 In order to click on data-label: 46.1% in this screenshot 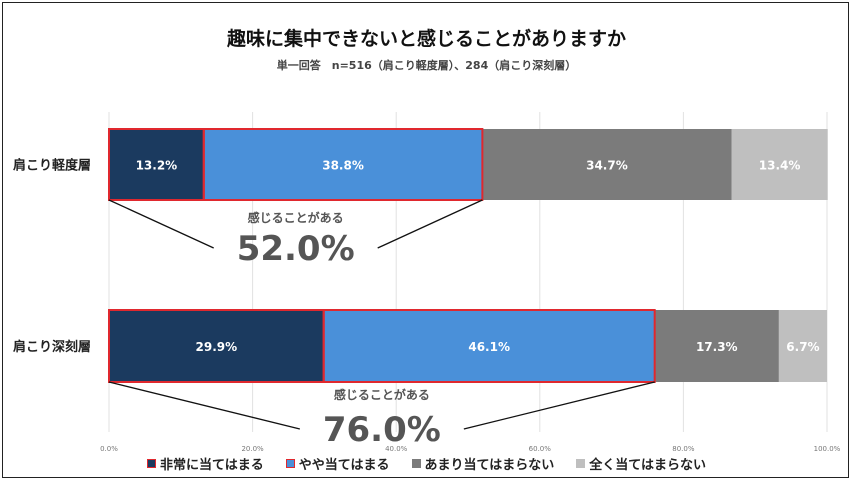, I will do `click(489, 347)`.